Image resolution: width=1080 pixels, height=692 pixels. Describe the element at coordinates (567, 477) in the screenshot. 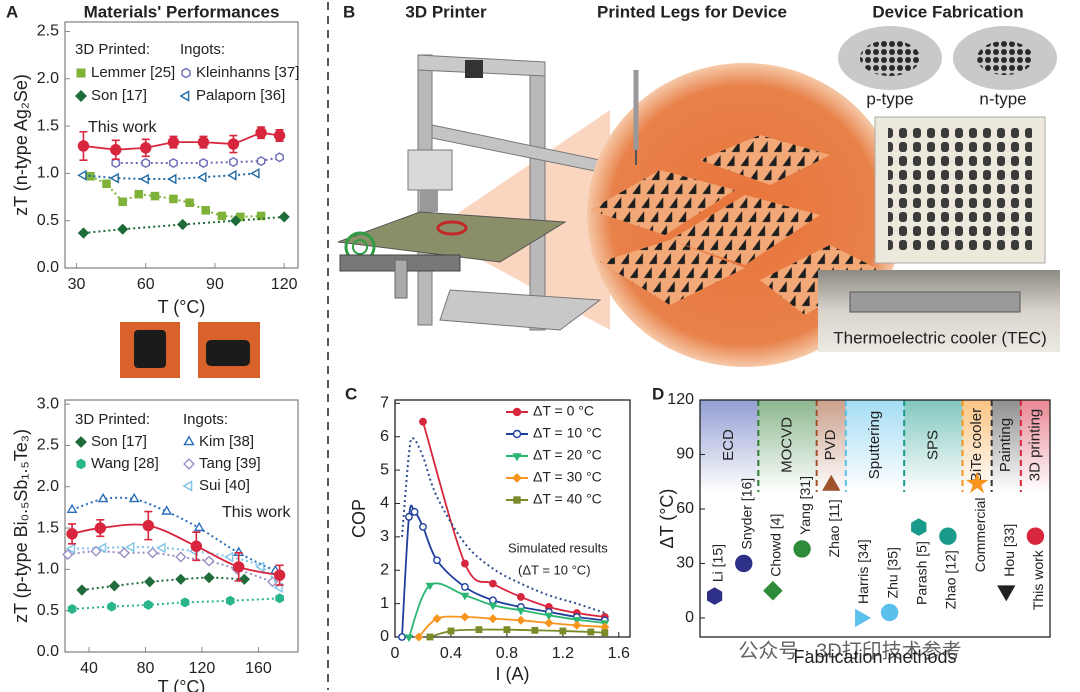

I see `legend-label: ΔT = 30 °C` at that location.